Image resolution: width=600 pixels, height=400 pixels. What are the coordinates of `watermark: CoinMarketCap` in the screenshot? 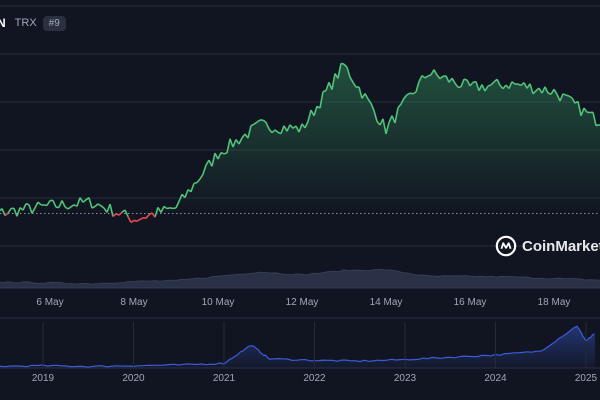 It's located at (547, 246).